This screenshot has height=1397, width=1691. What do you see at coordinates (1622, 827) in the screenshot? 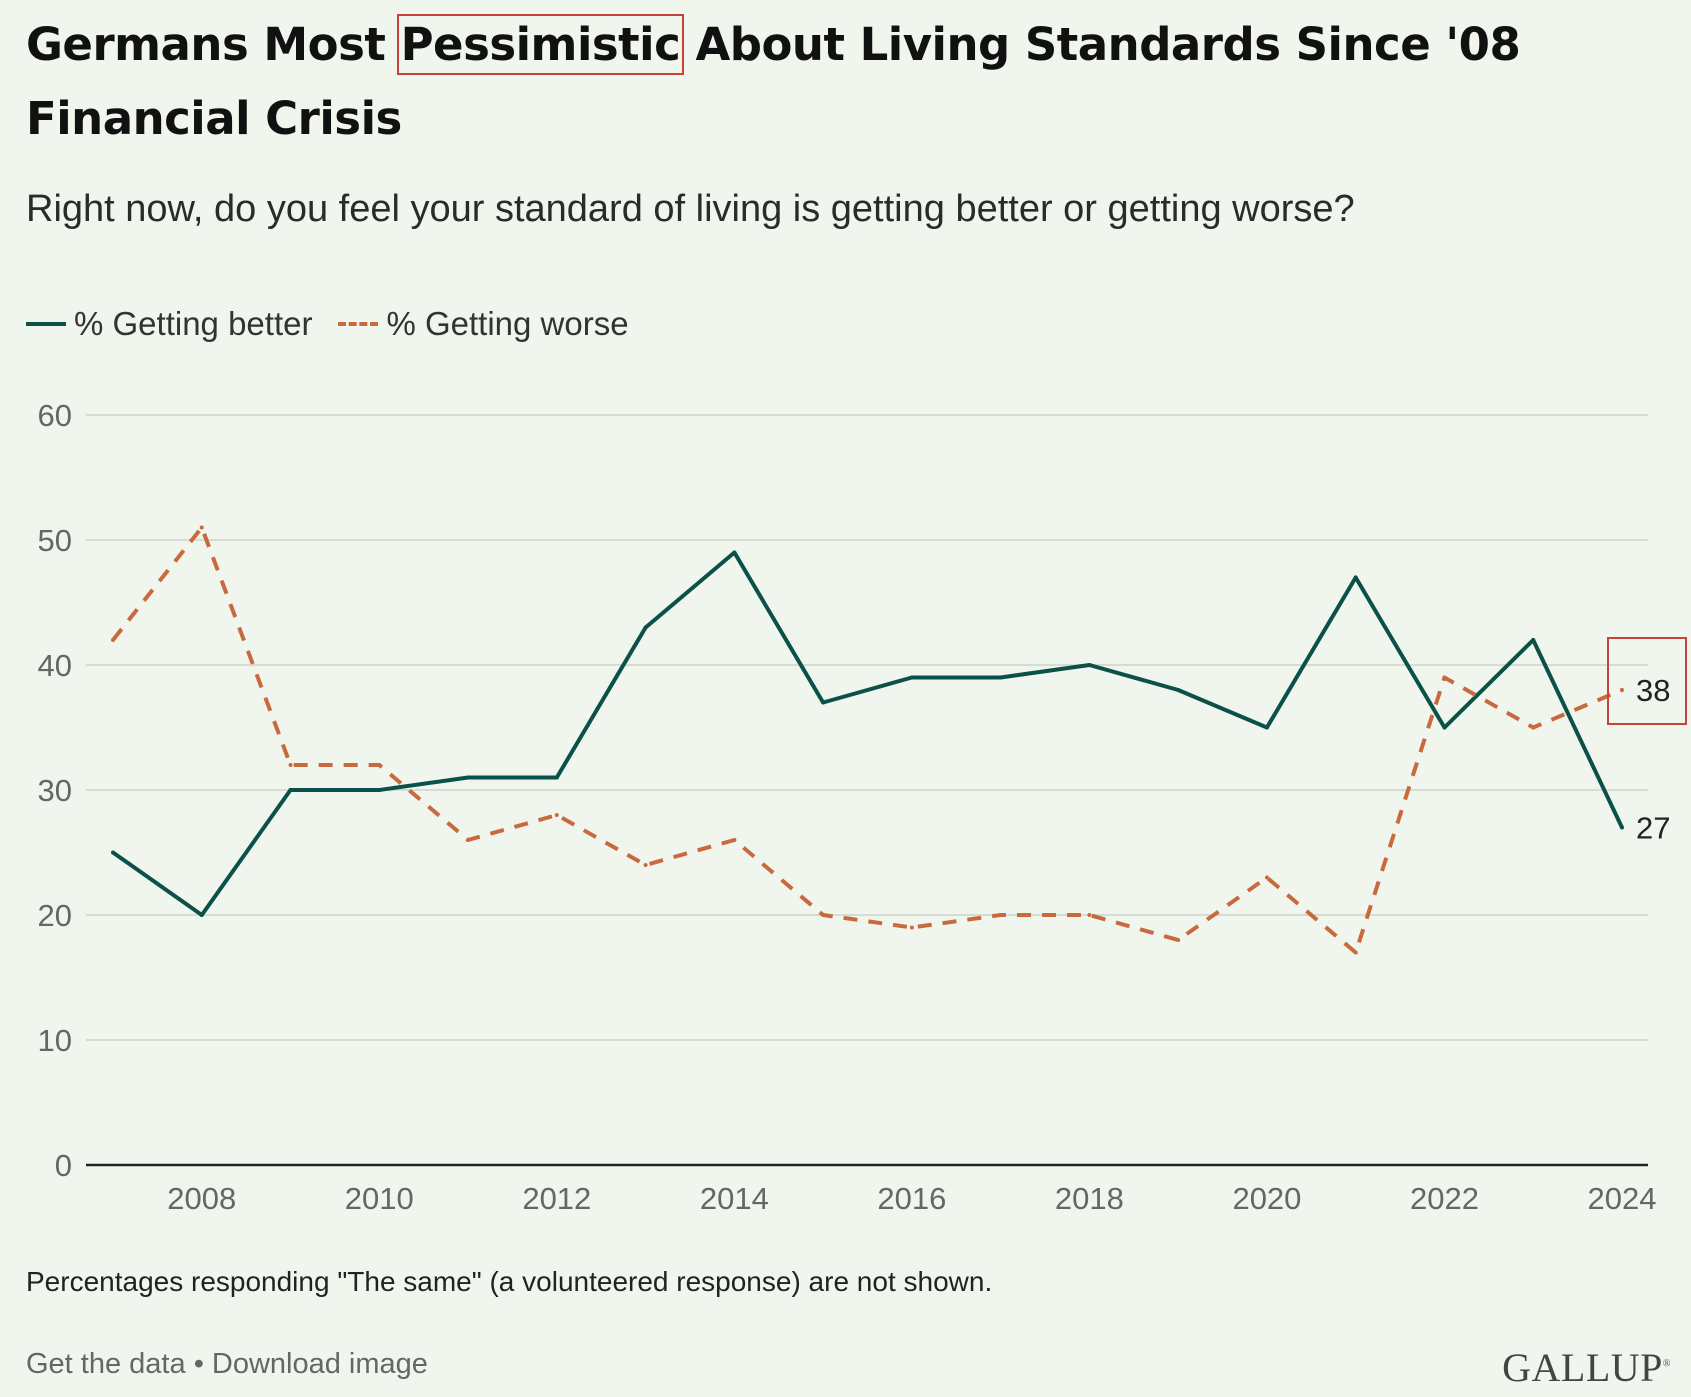
I see `data-point-better-2024` at bounding box center [1622, 827].